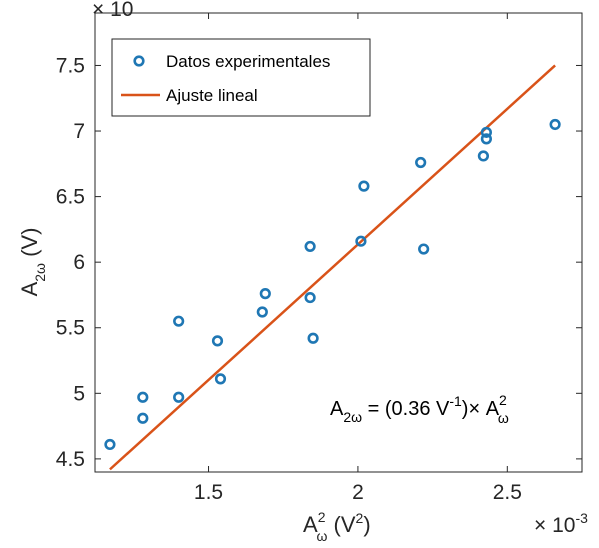 The height and width of the screenshot is (548, 599). I want to click on y-tick-label: 4.5, so click(70, 459).